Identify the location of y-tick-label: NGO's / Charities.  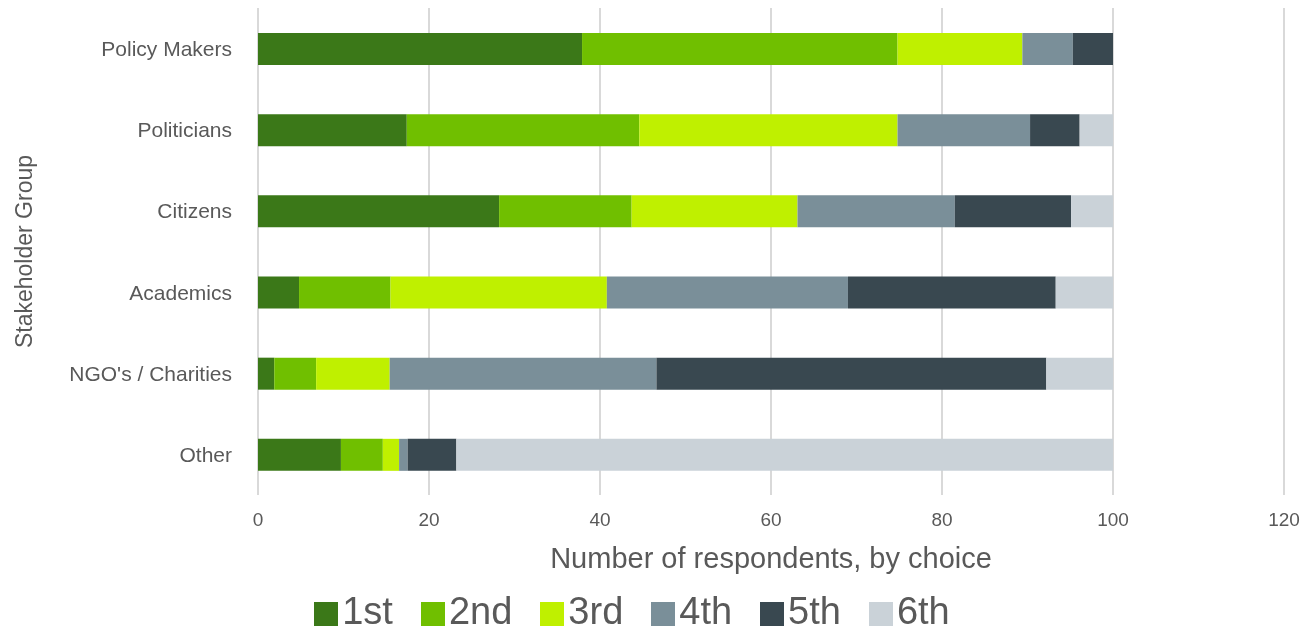
(150, 373).